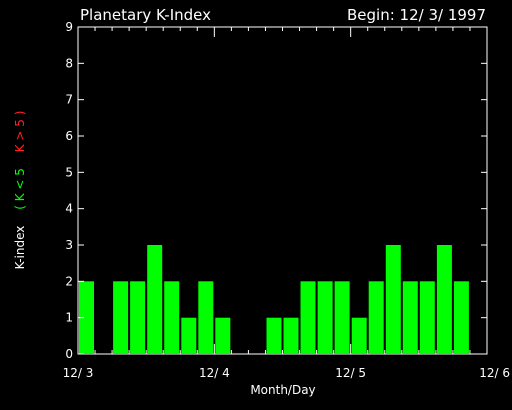  What do you see at coordinates (350, 373) in the screenshot?
I see `x-tick-label: 12/ 5` at bounding box center [350, 373].